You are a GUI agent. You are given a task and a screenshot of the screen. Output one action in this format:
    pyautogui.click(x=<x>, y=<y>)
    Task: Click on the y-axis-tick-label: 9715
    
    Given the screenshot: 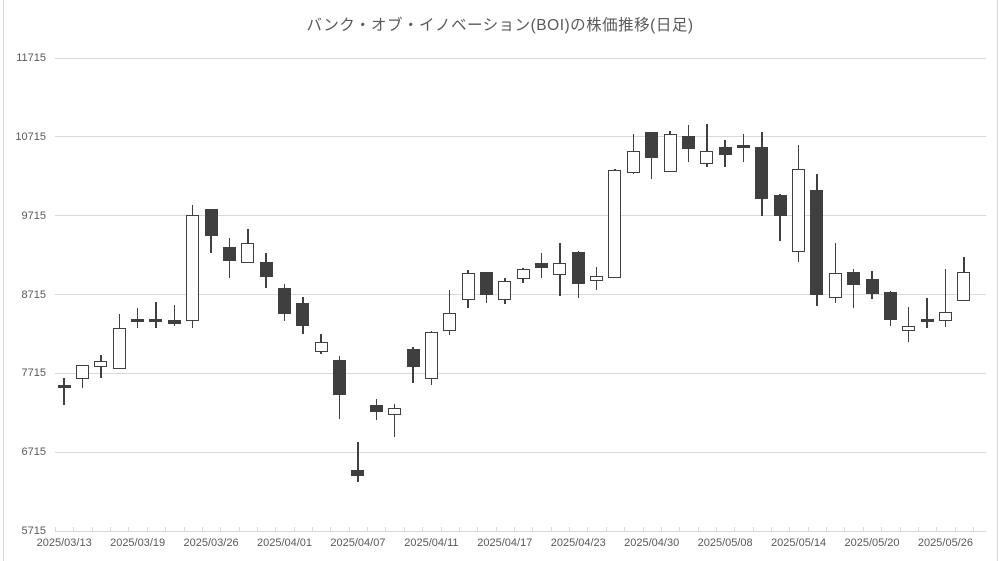 What is the action you would take?
    pyautogui.click(x=33, y=215)
    